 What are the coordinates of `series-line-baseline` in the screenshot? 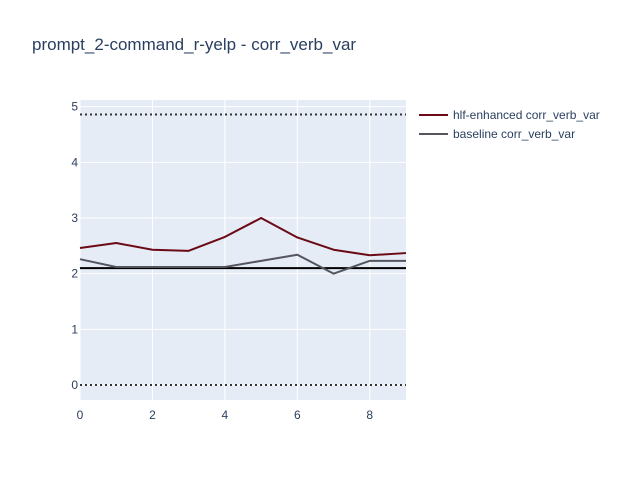 It's located at (242, 264).